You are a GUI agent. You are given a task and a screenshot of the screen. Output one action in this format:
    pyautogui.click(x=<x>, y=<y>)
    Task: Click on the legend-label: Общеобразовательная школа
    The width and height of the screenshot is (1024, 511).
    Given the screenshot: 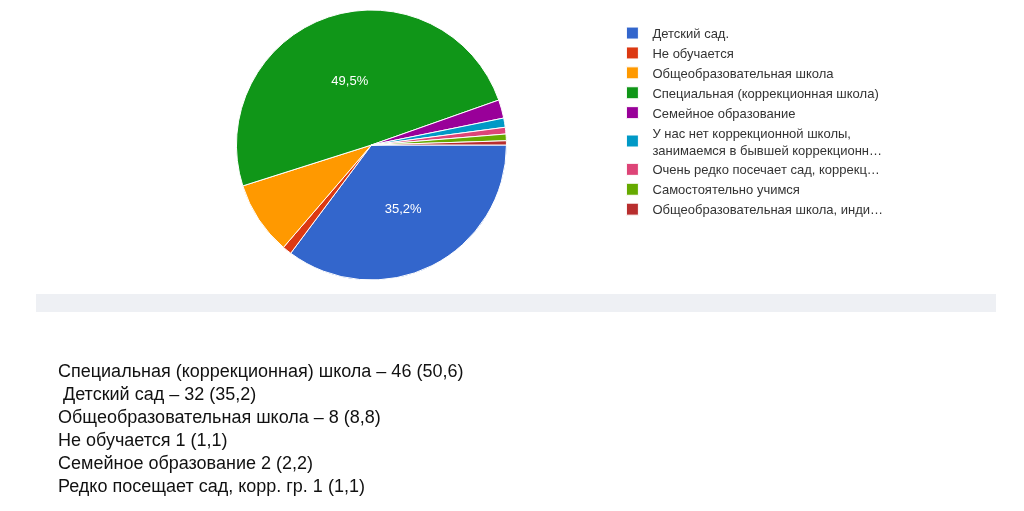 What is the action you would take?
    pyautogui.click(x=743, y=73)
    